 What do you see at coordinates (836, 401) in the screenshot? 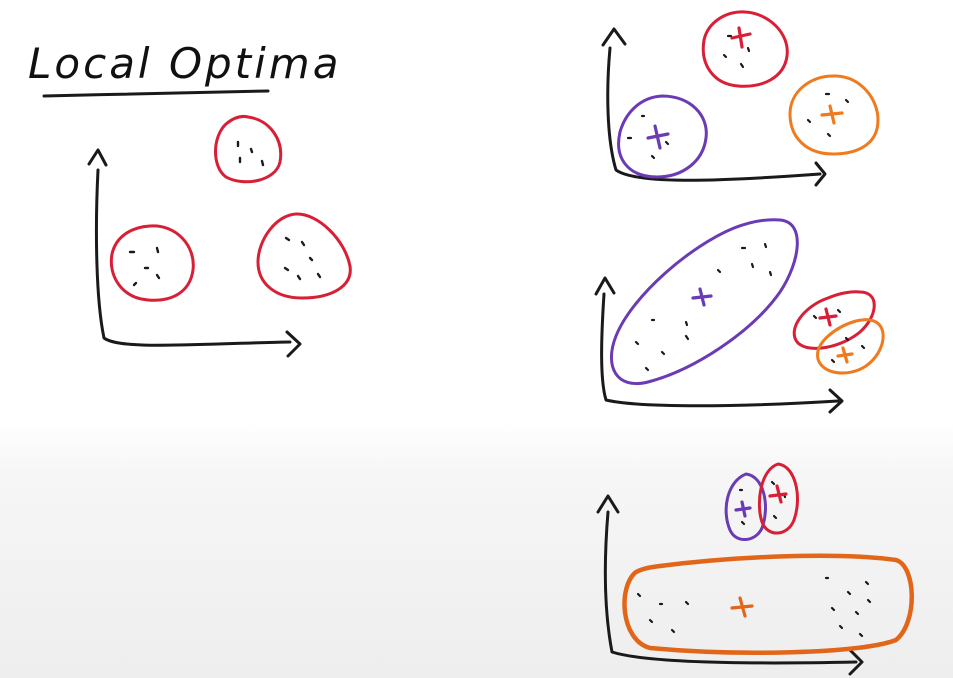
I see `local1-x-arrowhead` at bounding box center [836, 401].